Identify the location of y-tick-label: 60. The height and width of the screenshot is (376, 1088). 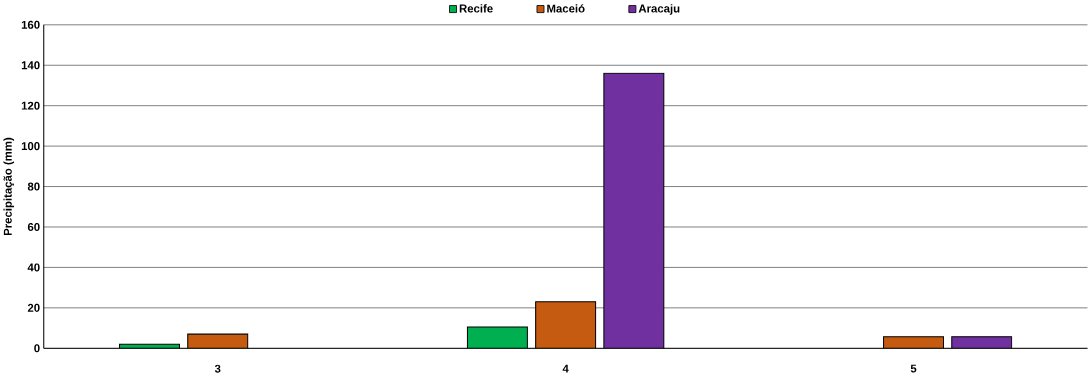
(33, 226).